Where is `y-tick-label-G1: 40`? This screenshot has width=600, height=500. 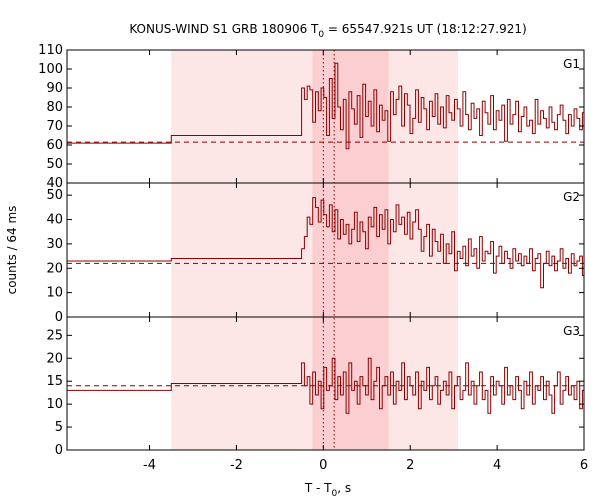
y-tick-label-G1: 40 is located at coordinates (54, 183).